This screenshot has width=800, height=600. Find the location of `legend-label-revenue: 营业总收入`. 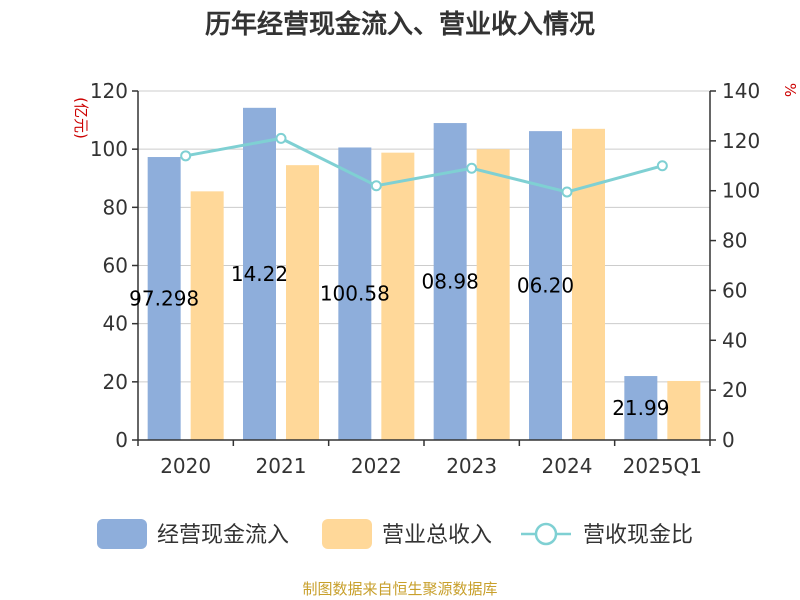

legend-label-revenue: 营业总收入 is located at coordinates (437, 535).